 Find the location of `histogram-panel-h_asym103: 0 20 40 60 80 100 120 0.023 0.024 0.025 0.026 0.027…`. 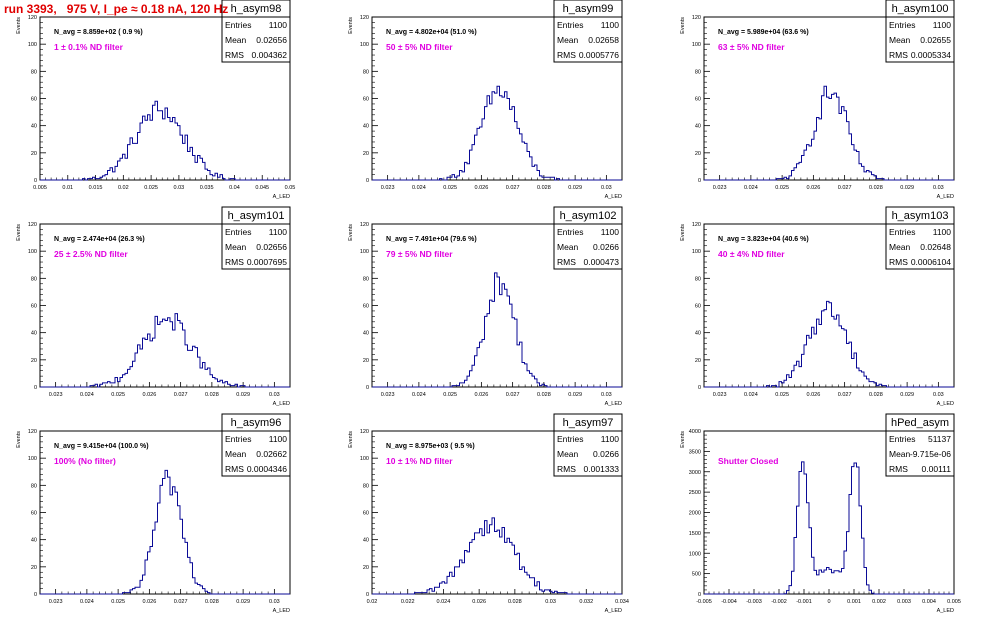

histogram-panel-h_asym103: 0 20 40 60 80 100 120 0.023 0.024 0.025 0.026 0.027… is located at coordinates (817, 306).